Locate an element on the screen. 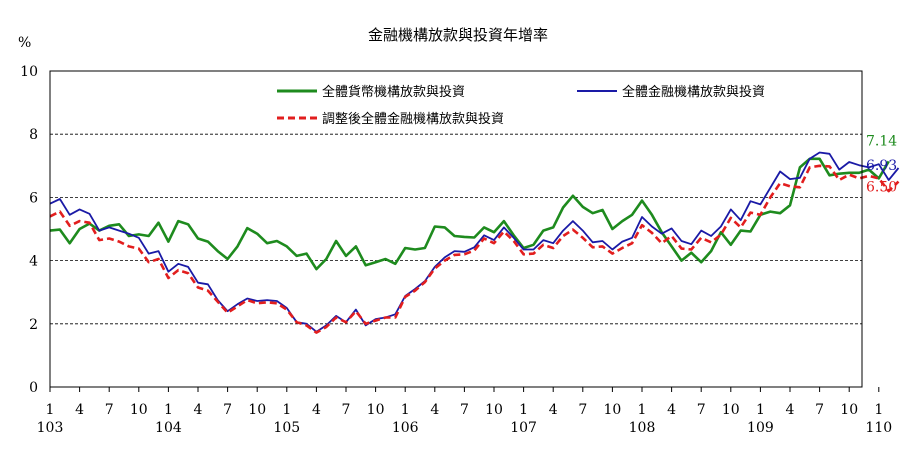 The width and height of the screenshot is (916, 460). chart-title: 金融機構放款與投資年增率 is located at coordinates (458, 35).